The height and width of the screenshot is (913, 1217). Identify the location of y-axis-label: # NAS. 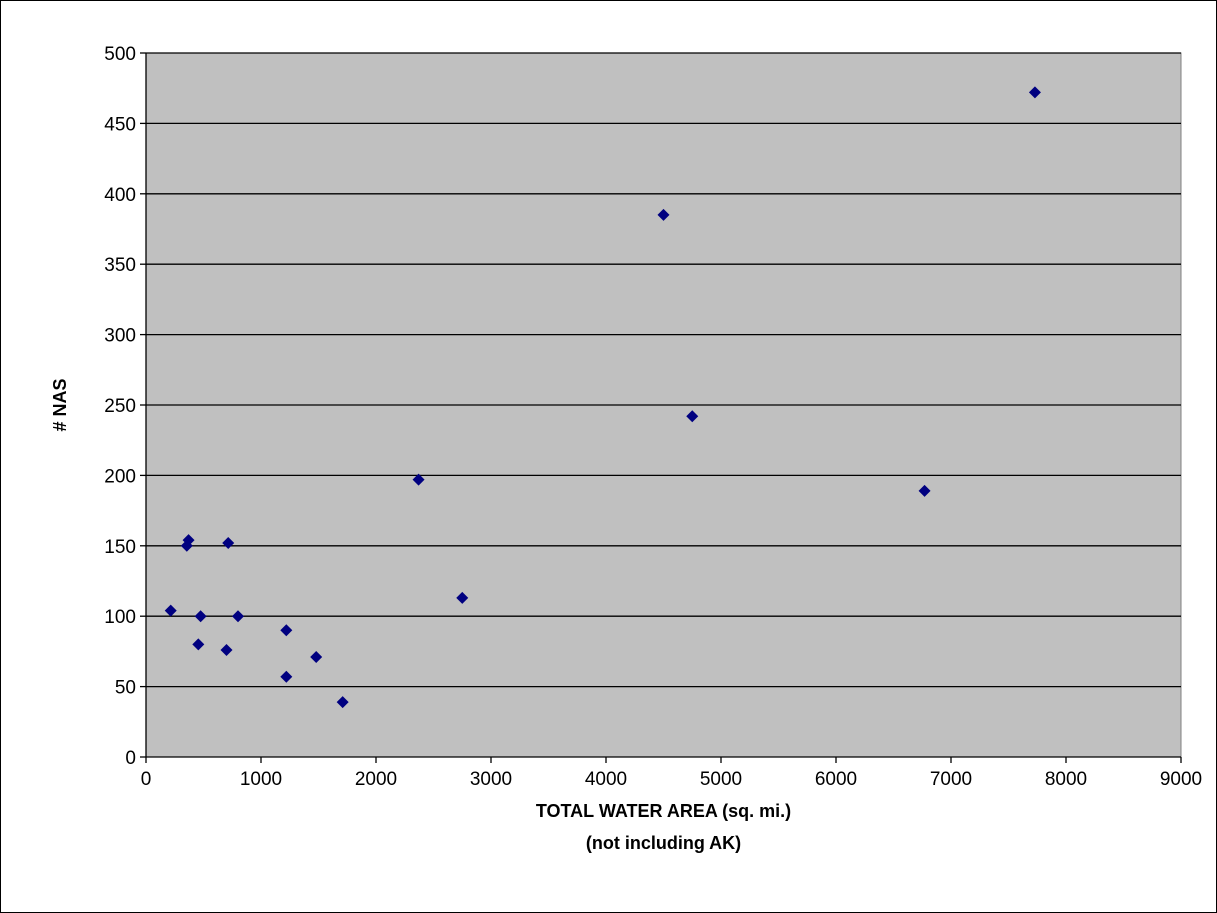
(60, 404).